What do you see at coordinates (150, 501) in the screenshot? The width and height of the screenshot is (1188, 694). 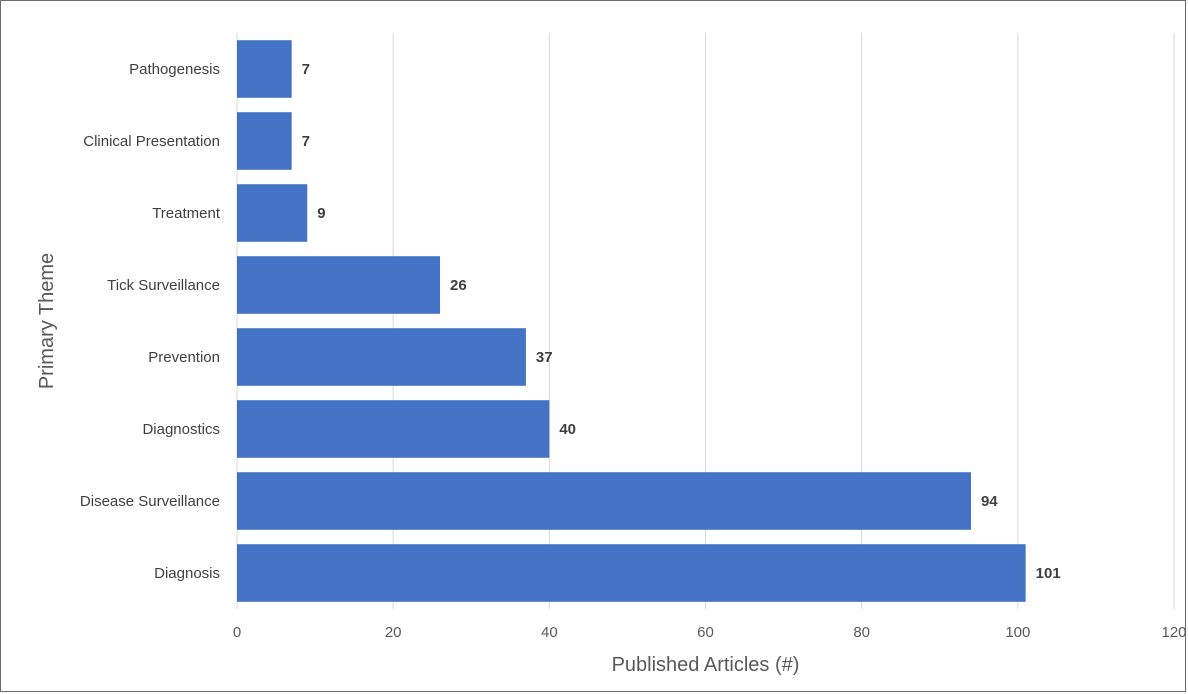 I see `category-label: Disease Surveillance` at bounding box center [150, 501].